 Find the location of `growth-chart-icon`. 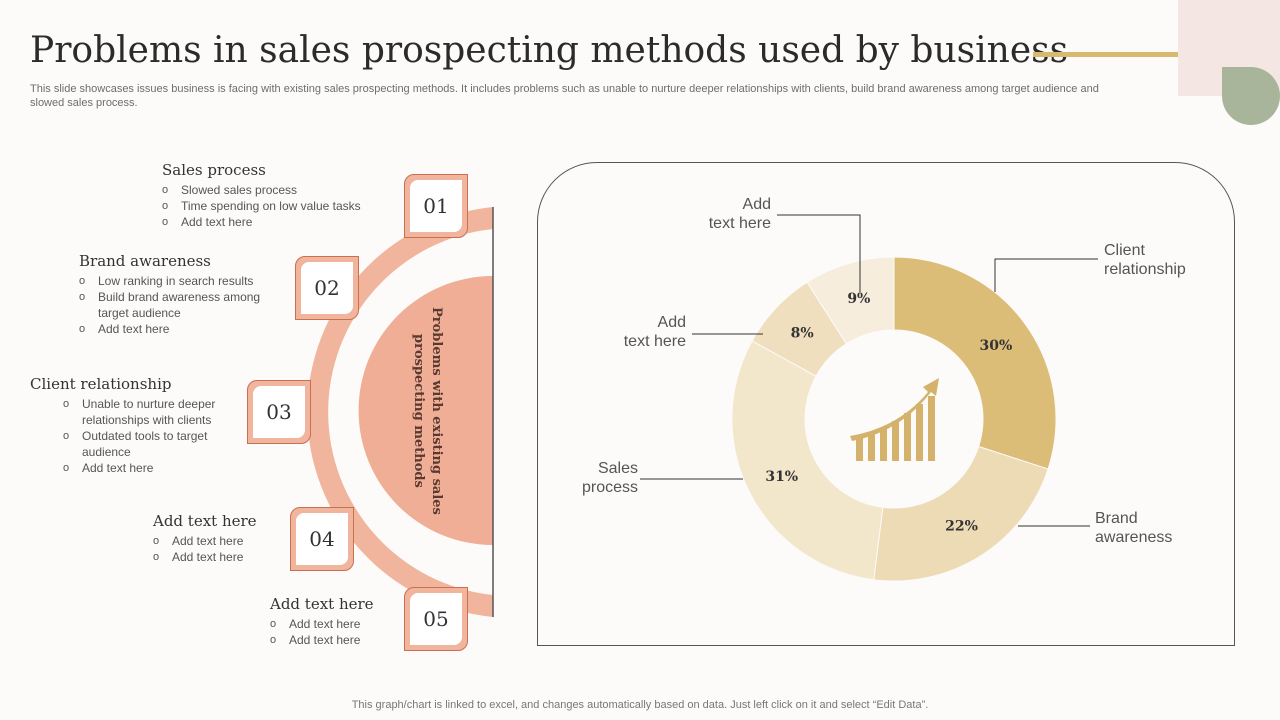

growth-chart-icon is located at coordinates (894, 419).